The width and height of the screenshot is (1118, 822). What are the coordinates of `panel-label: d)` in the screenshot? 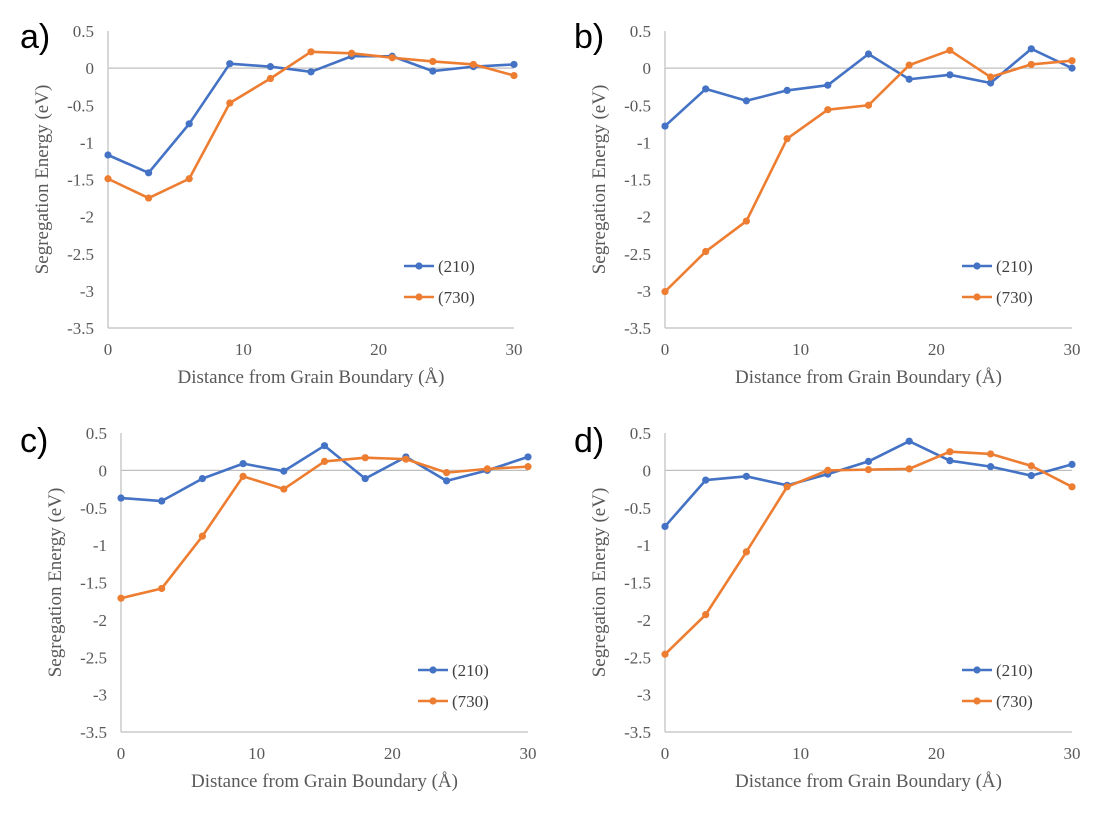 It's located at (589, 441).